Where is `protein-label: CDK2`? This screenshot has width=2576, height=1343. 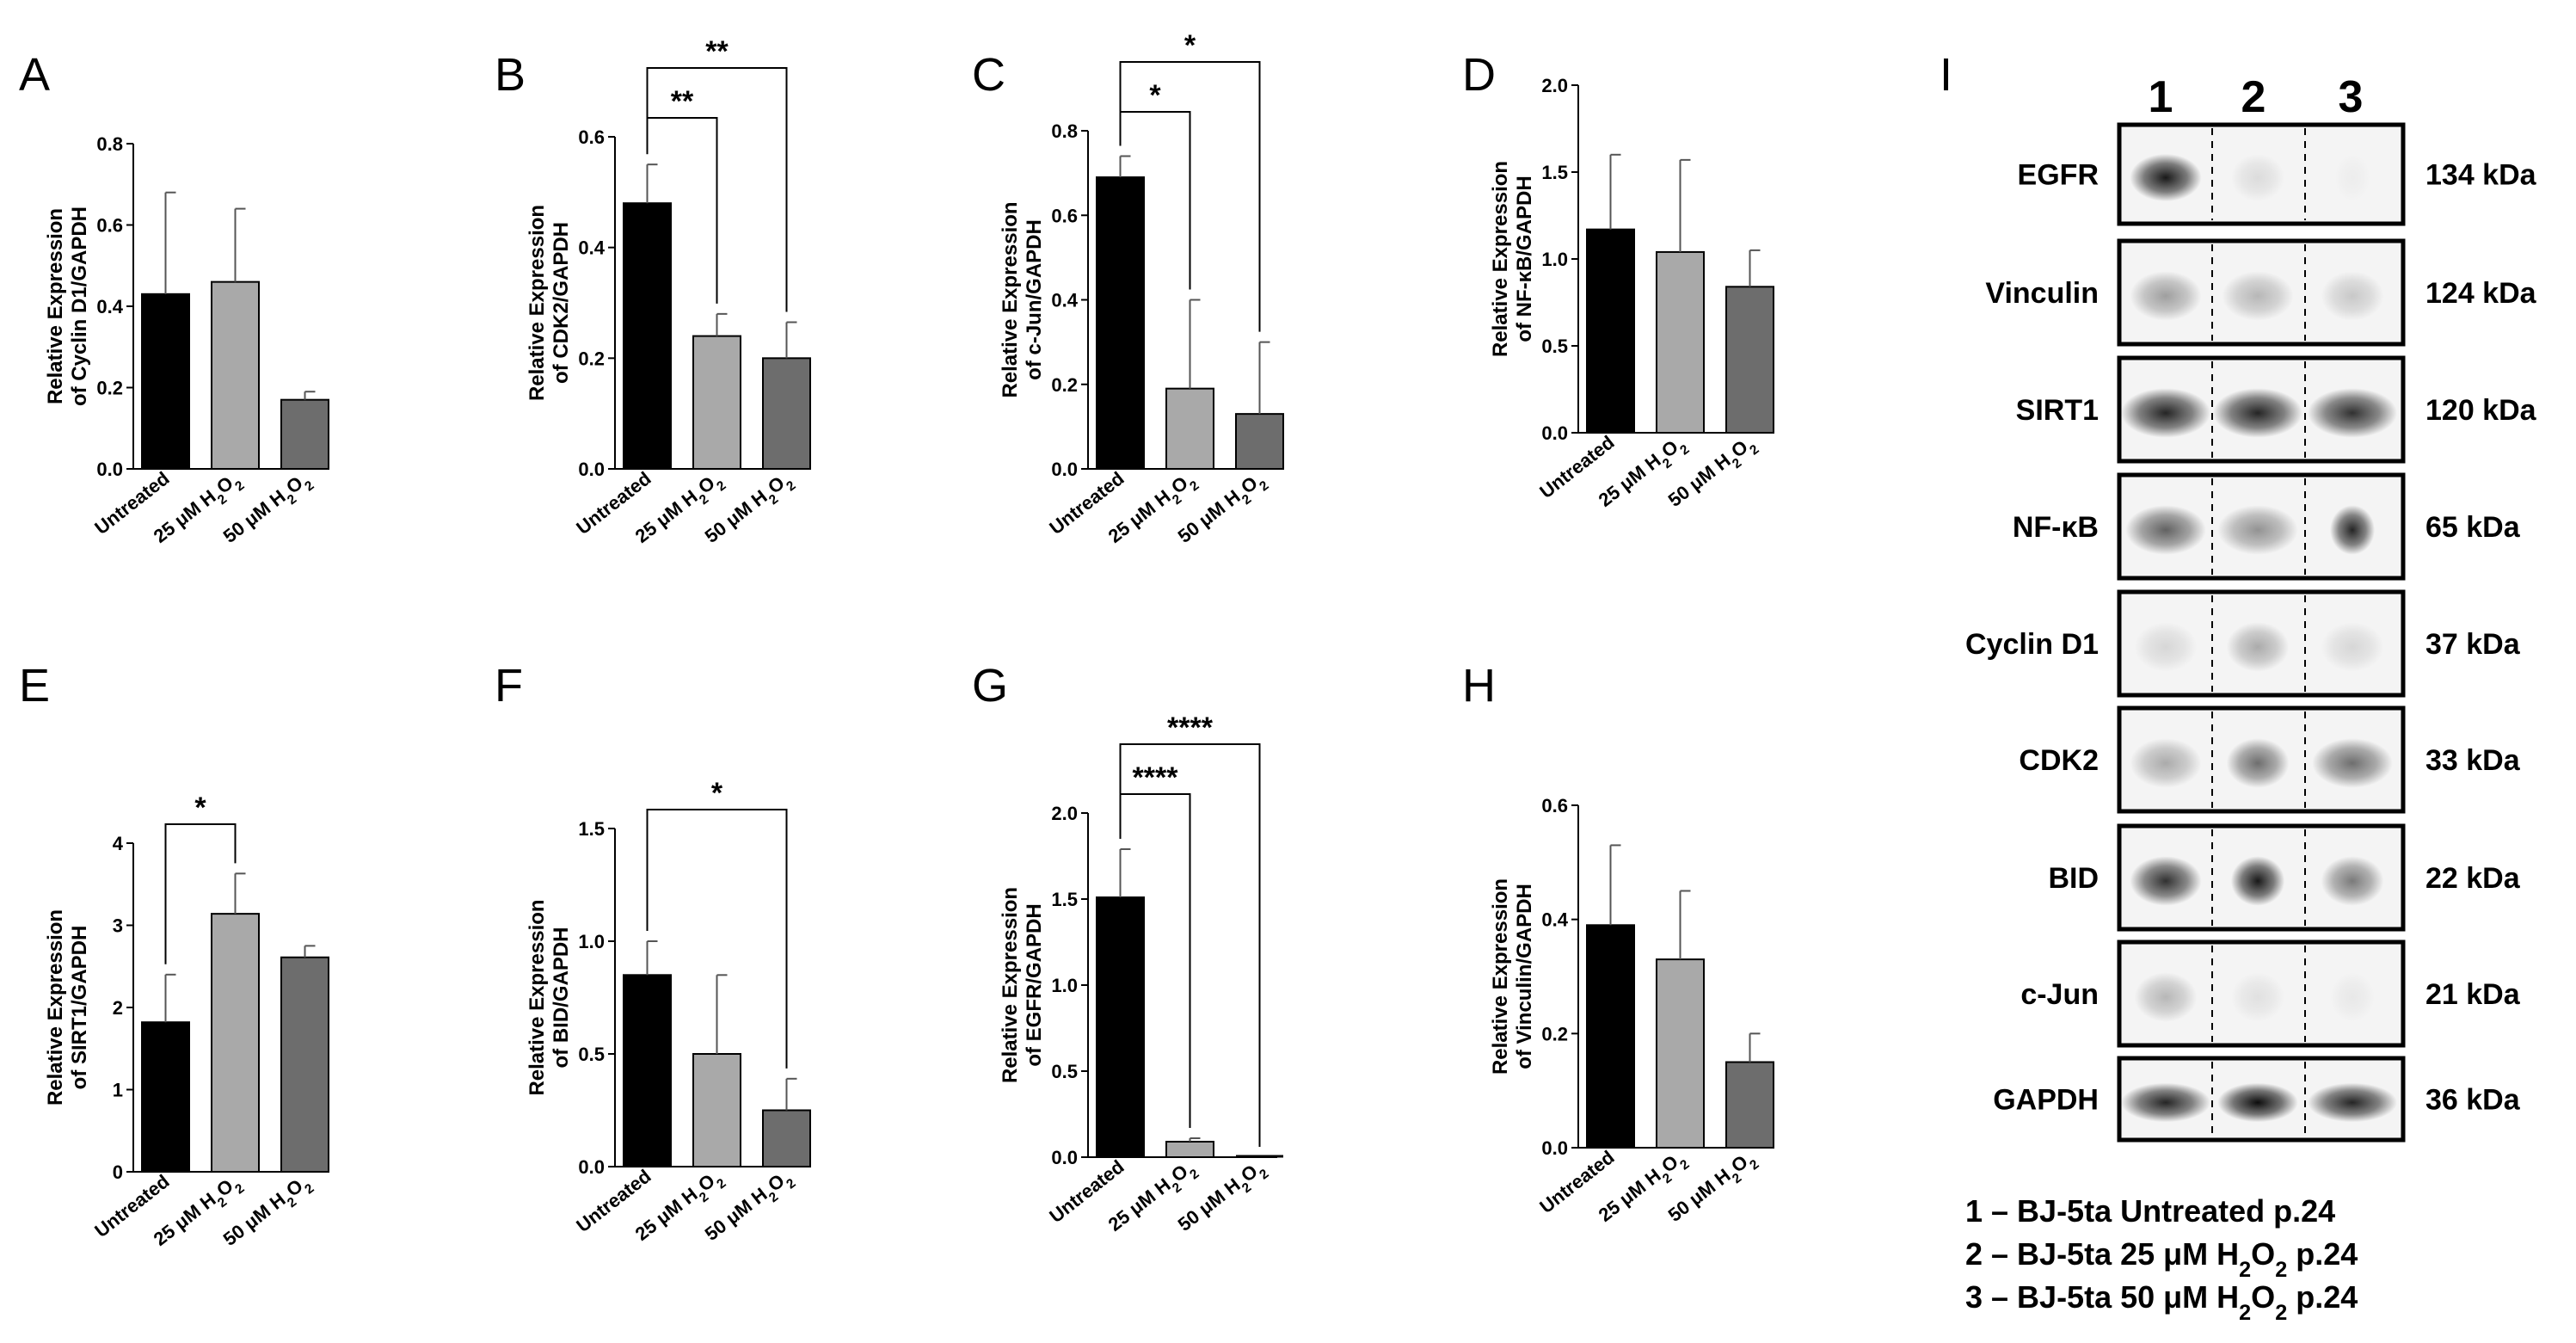 protein-label: CDK2 is located at coordinates (2059, 760).